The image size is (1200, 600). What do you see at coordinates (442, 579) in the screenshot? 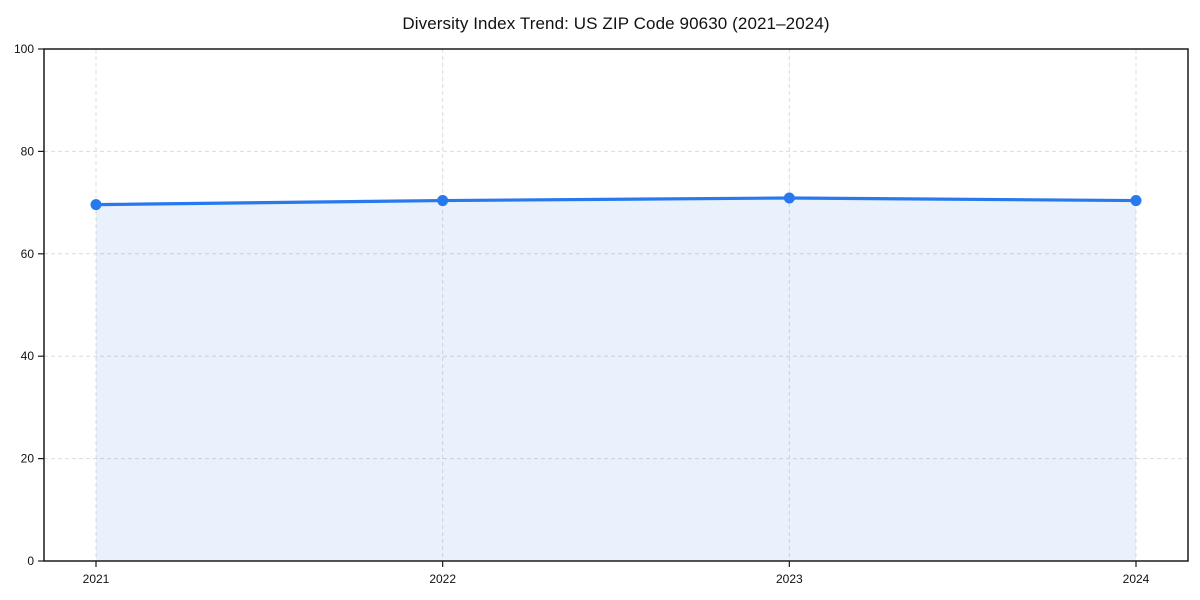
I see `x-tick-label: 2022` at bounding box center [442, 579].